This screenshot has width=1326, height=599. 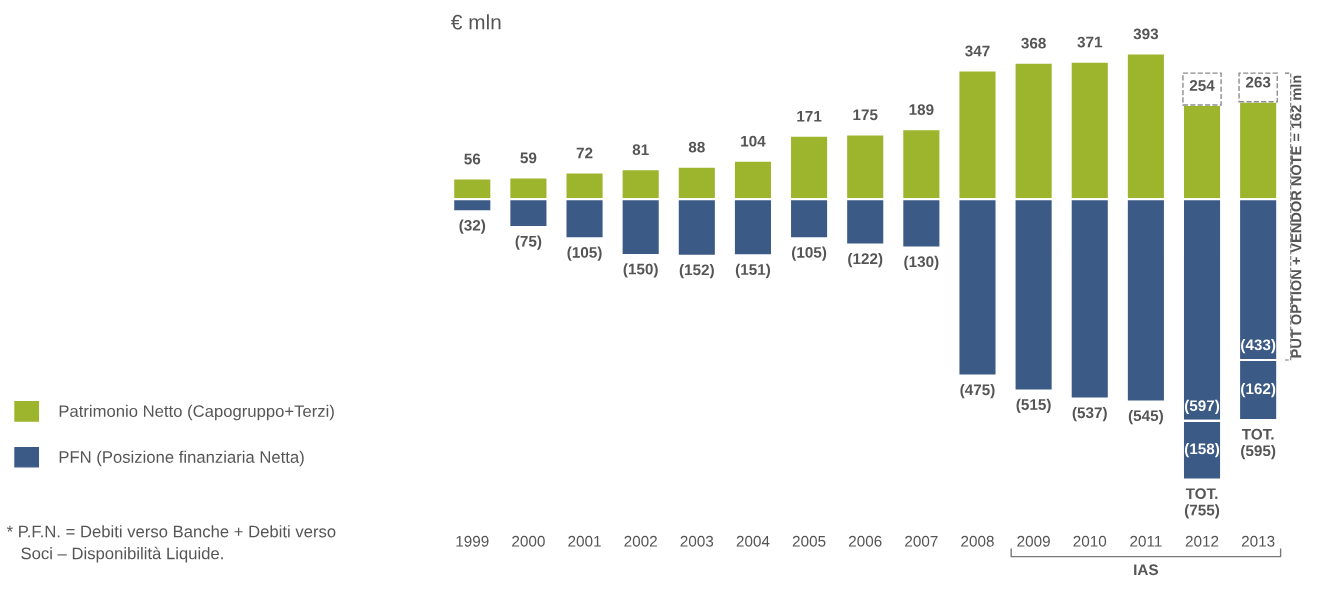 What do you see at coordinates (584, 541) in the screenshot?
I see `x-tick-label: 2001` at bounding box center [584, 541].